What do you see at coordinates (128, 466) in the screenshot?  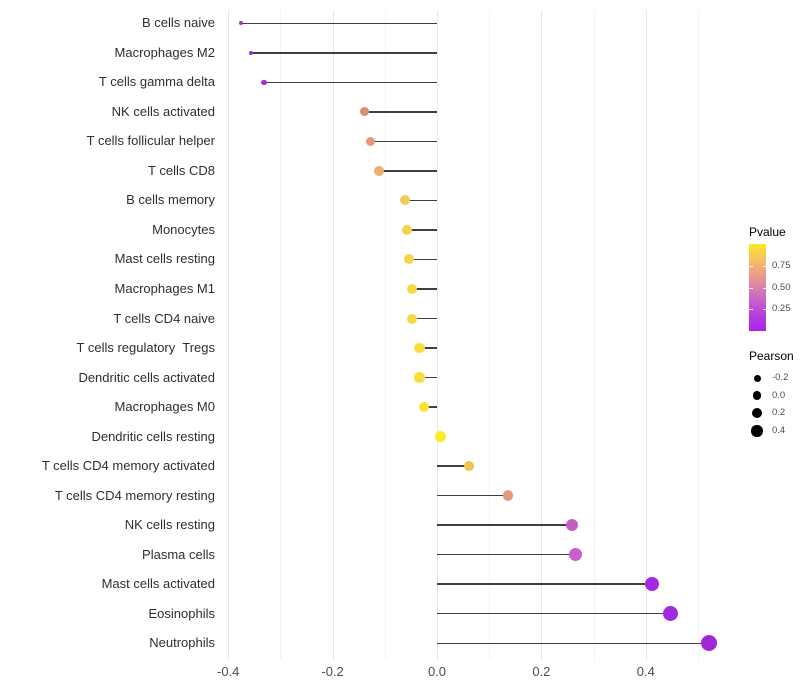 I see `y-axis-label: T cells CD4 memory activated` at bounding box center [128, 466].